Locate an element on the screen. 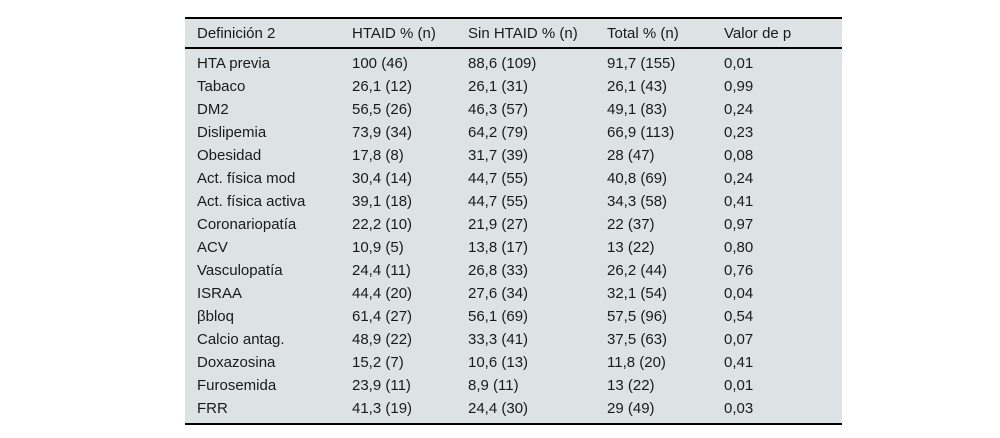 The image size is (1000, 438). table-cell: 0,08 is located at coordinates (739, 155).